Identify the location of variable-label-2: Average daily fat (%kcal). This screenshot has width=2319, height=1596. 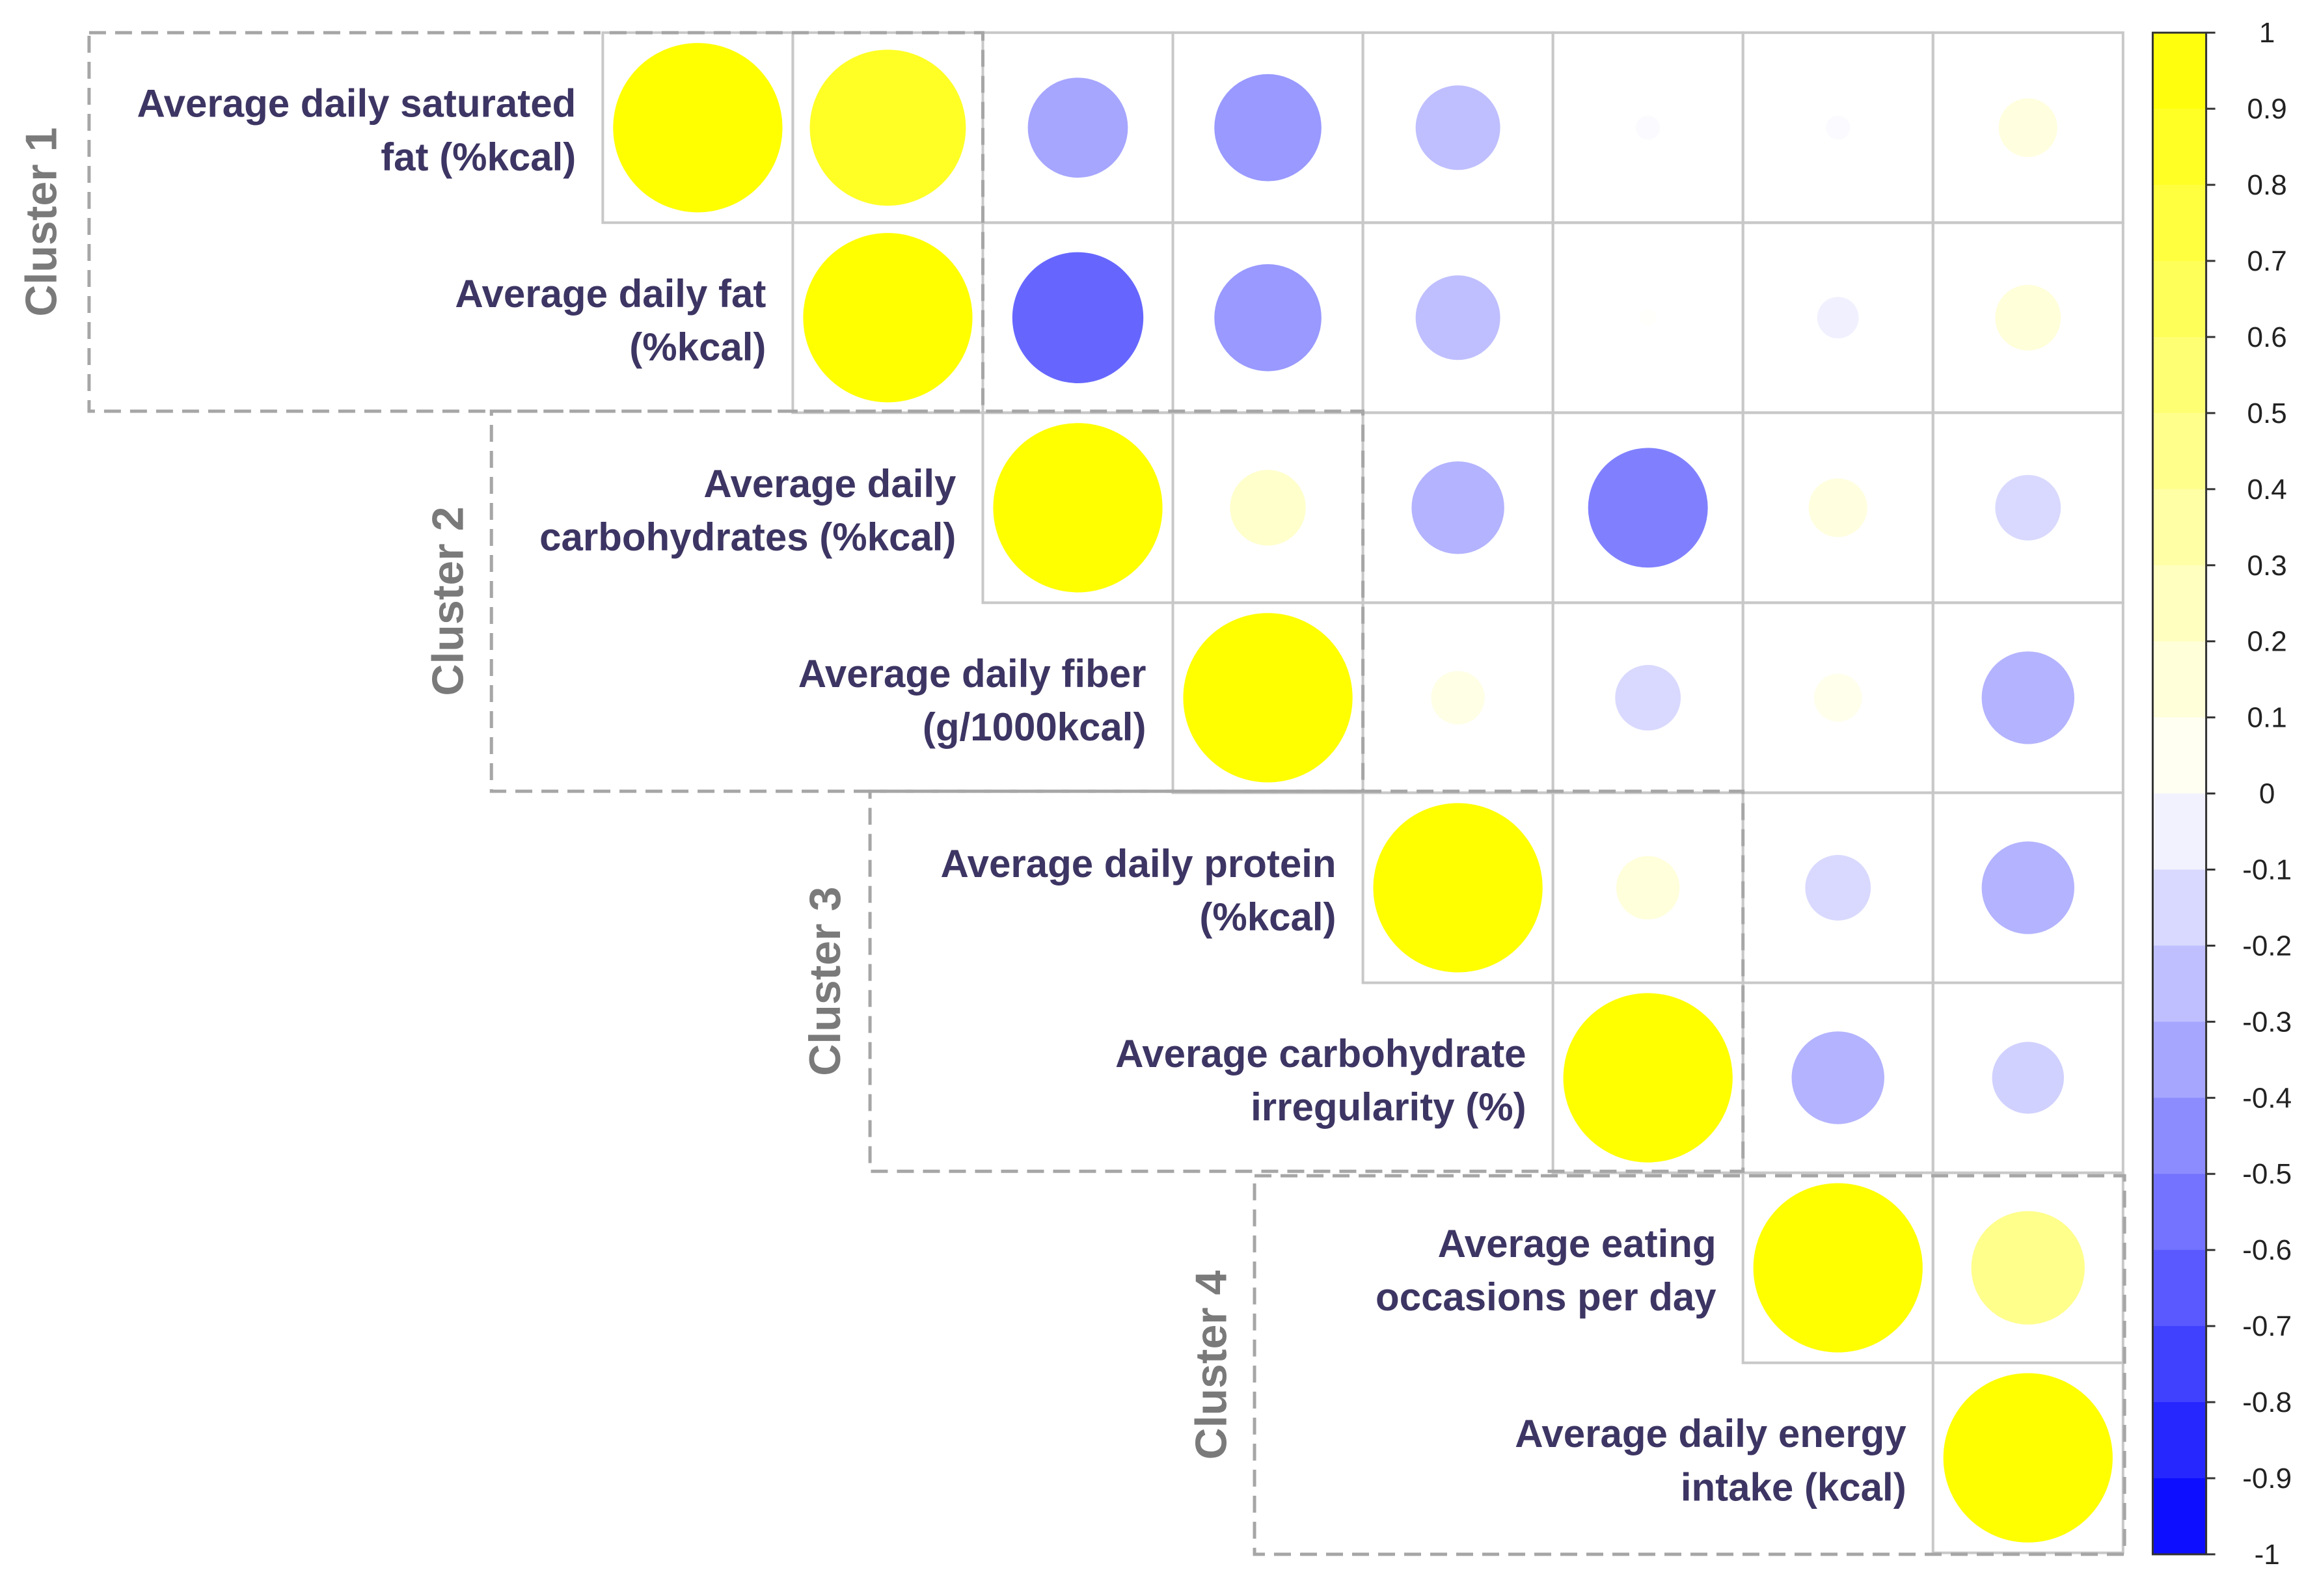
(610, 320).